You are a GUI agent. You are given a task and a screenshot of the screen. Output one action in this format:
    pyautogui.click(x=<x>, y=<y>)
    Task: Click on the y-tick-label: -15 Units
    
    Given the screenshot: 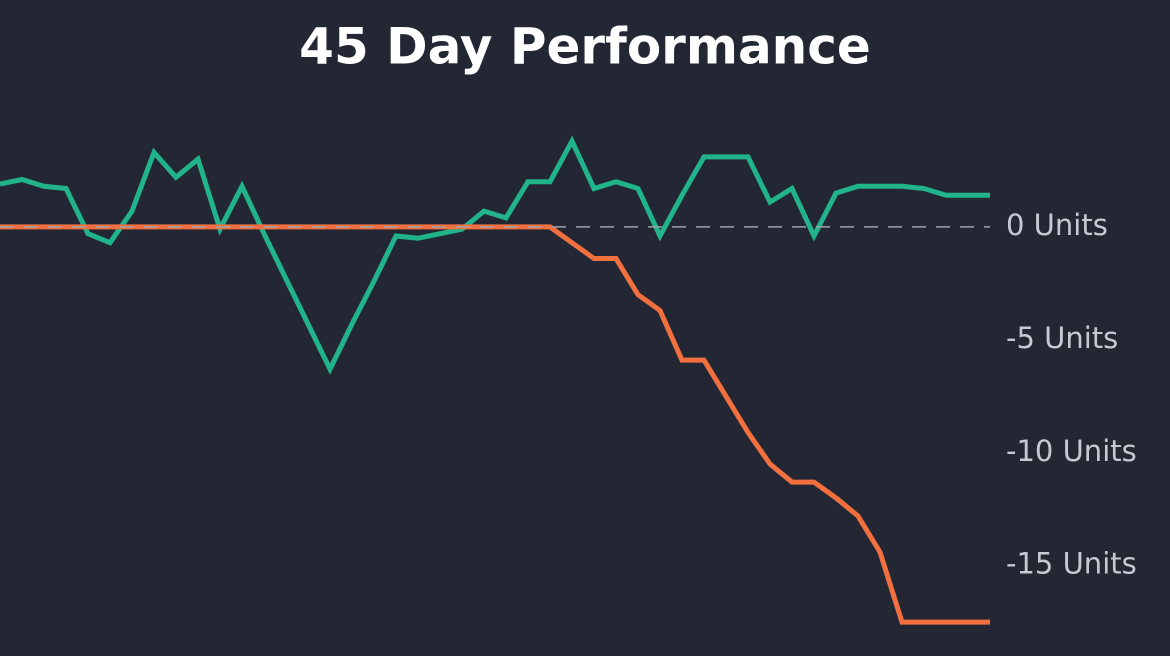 What is the action you would take?
    pyautogui.click(x=1071, y=564)
    